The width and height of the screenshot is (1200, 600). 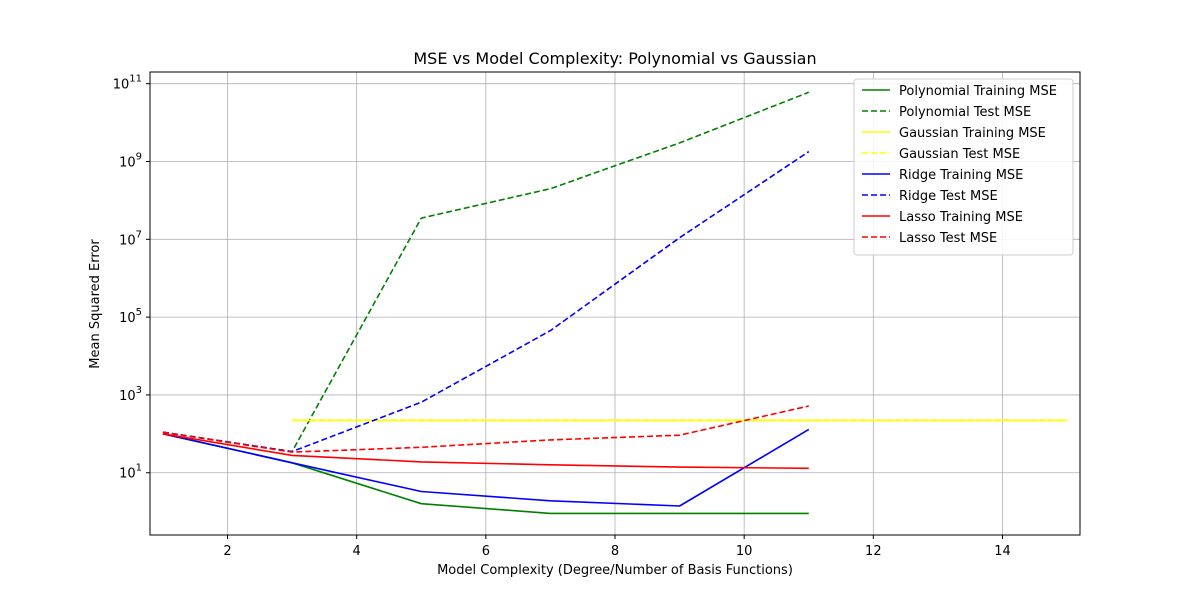 What do you see at coordinates (961, 175) in the screenshot?
I see `legend-label: Ridge Training MSE` at bounding box center [961, 175].